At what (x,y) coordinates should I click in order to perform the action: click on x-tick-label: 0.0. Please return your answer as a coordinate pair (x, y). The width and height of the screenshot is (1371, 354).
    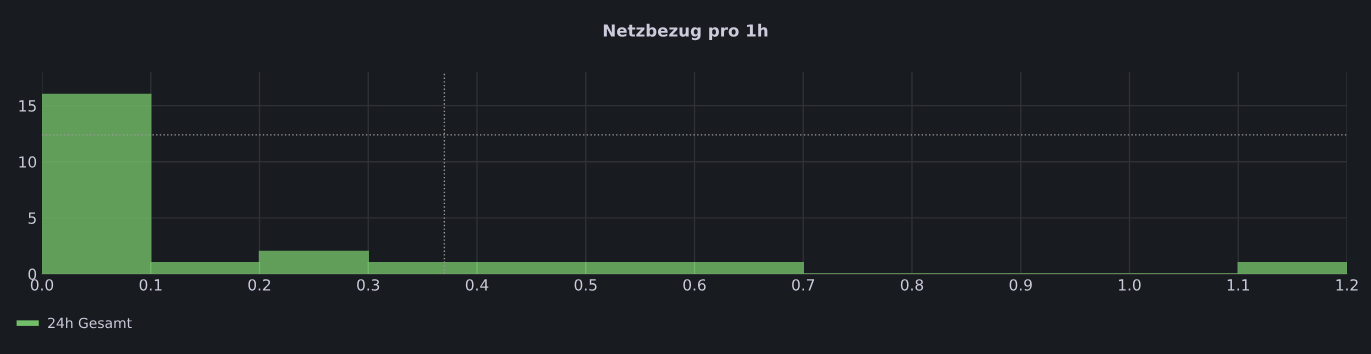
    Looking at the image, I should click on (42, 285).